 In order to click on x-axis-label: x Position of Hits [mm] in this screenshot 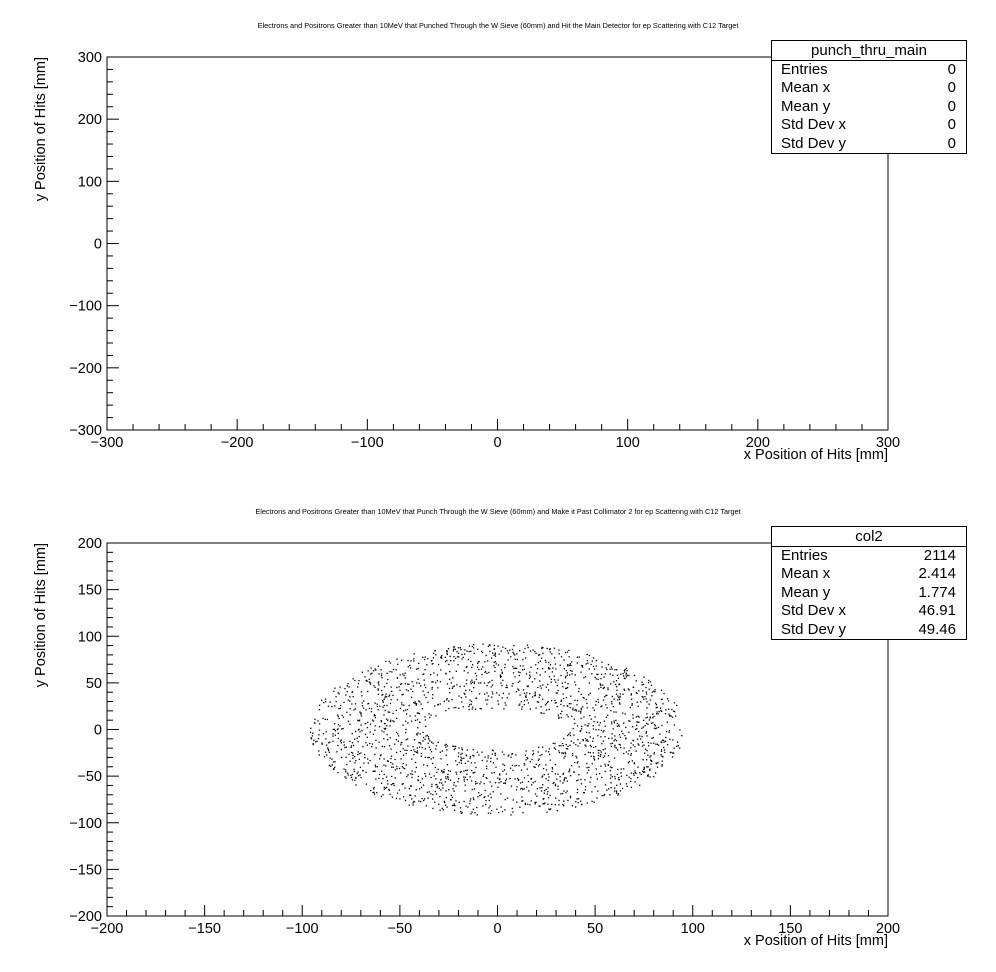, I will do `click(816, 941)`.